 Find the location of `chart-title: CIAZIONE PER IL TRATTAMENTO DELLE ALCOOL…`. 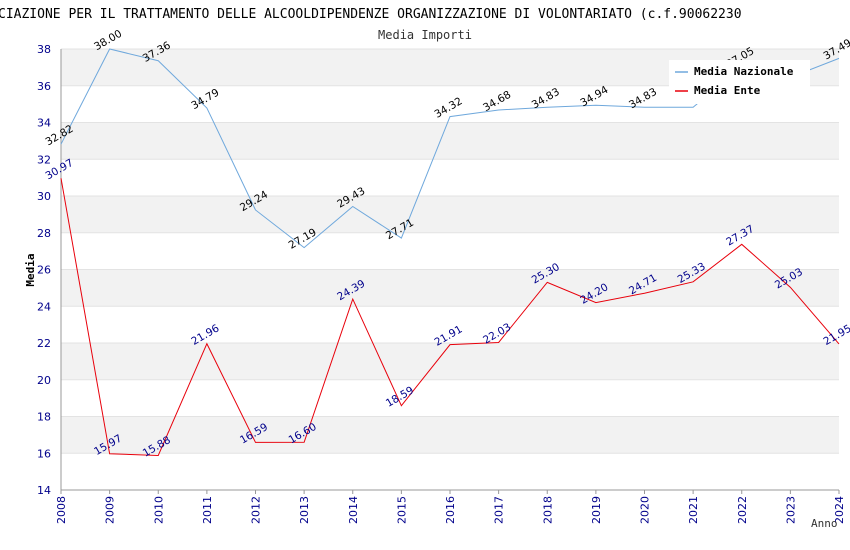

chart-title: CIAZIONE PER IL TRATTAMENTO DELLE ALCOOL… is located at coordinates (371, 14).